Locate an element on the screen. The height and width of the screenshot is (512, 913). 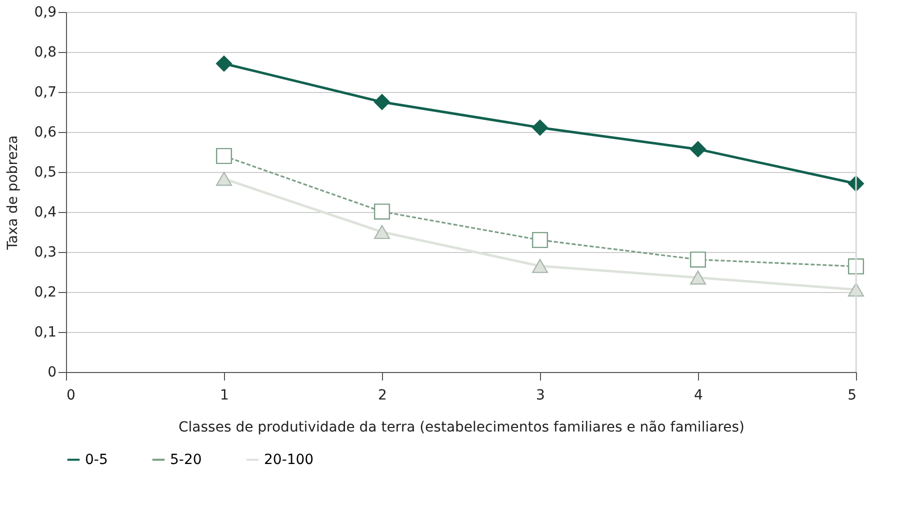
x-tick-label: 1 is located at coordinates (224, 396).